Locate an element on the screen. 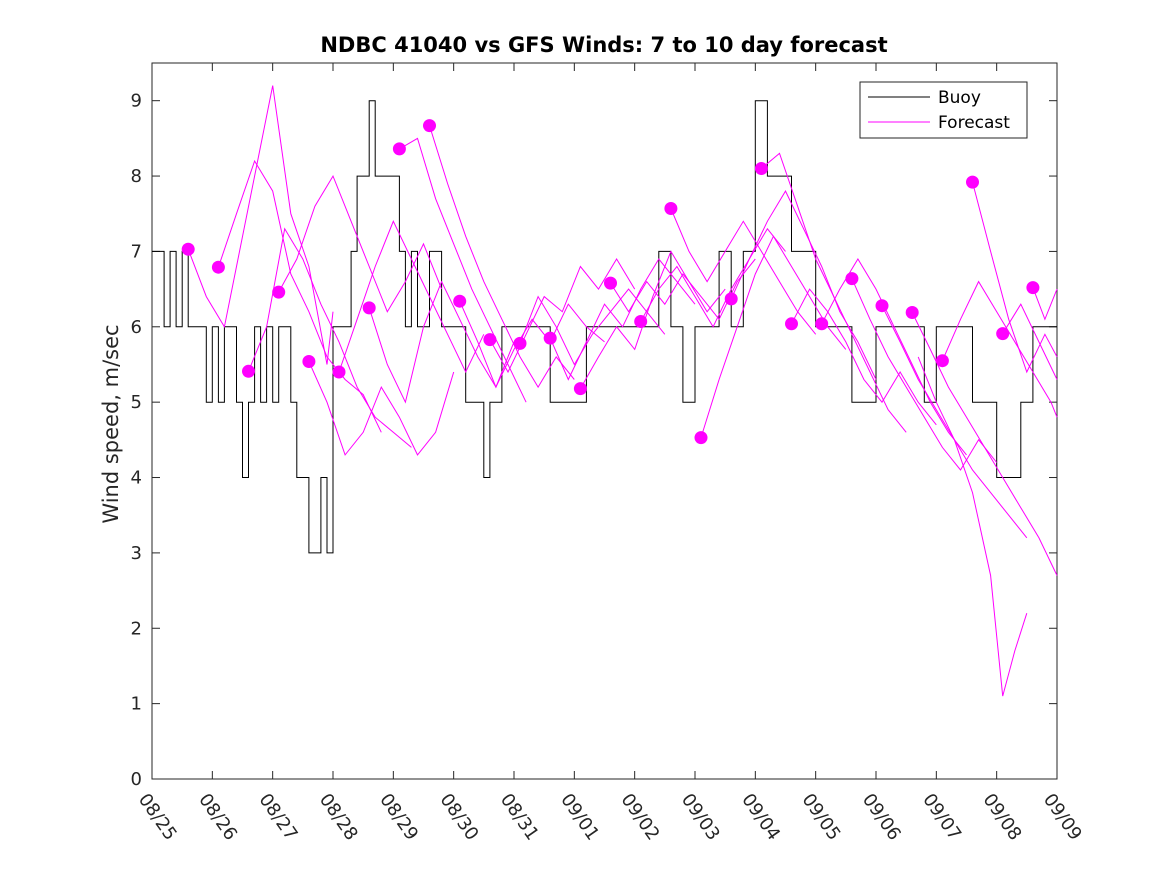  legend-buoy-label: Buoy is located at coordinates (959, 98).